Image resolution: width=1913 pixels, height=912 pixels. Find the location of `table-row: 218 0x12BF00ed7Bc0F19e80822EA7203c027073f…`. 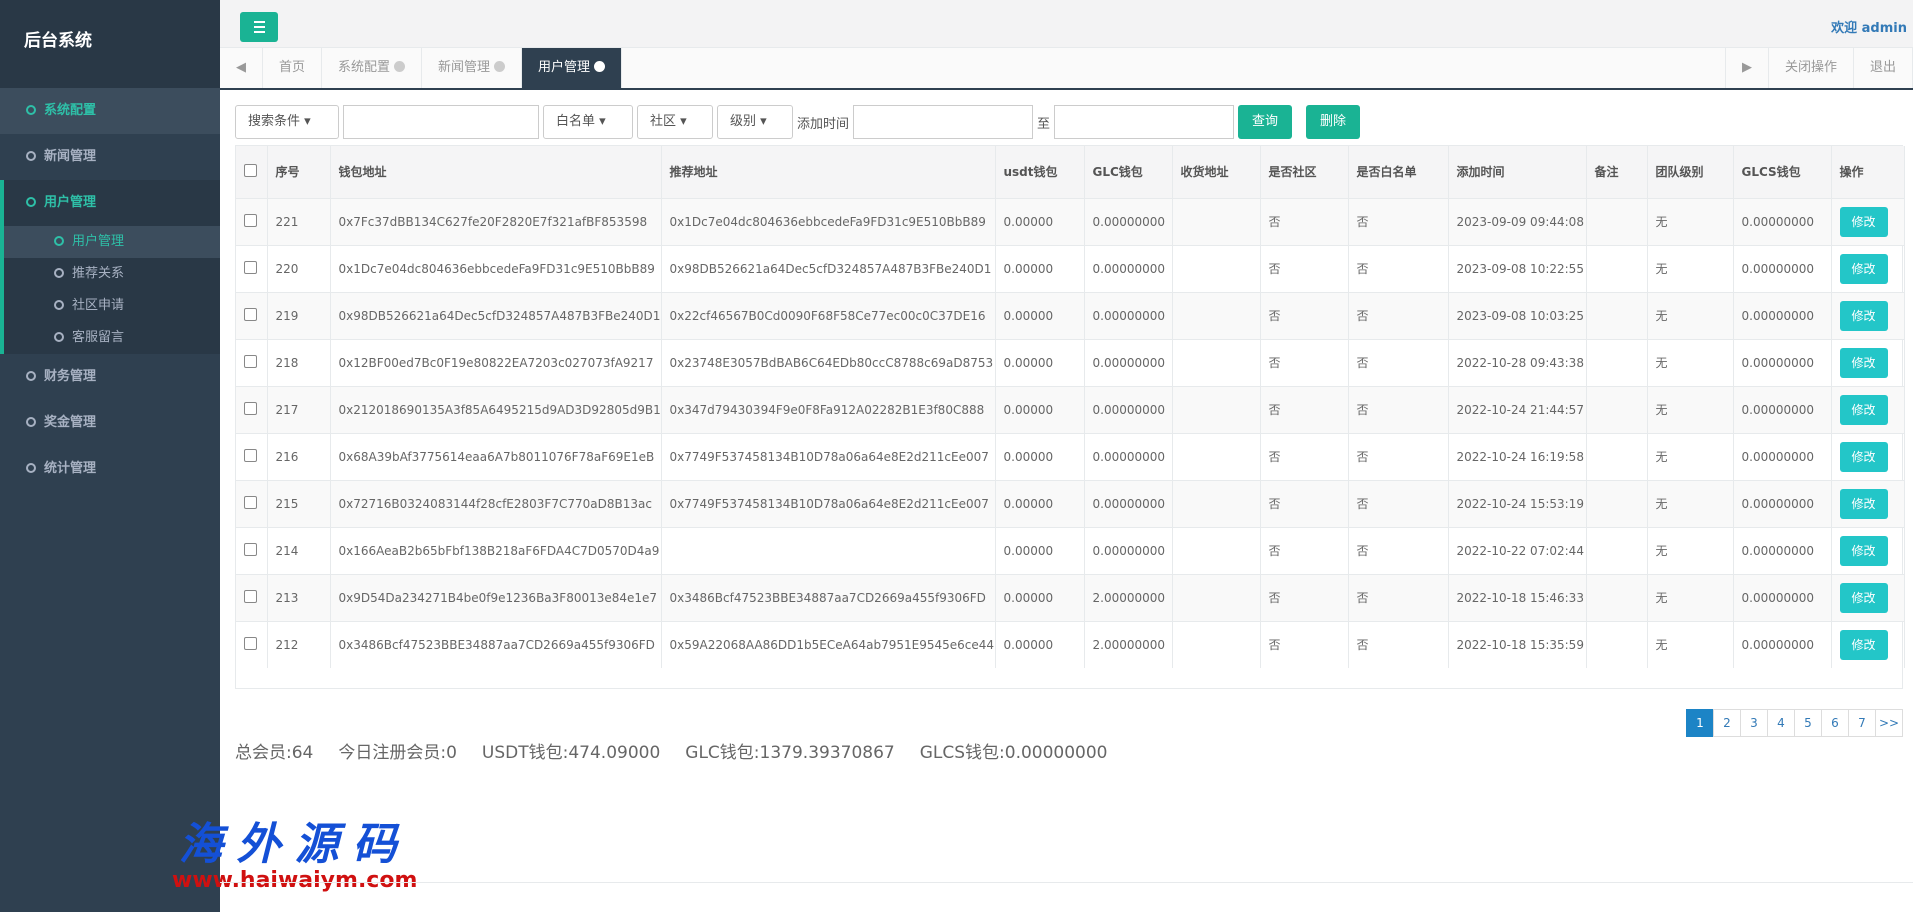

table-row: 218 0x12BF00ed7Bc0F19e80822EA7203c027073f… is located at coordinates (1070, 362).